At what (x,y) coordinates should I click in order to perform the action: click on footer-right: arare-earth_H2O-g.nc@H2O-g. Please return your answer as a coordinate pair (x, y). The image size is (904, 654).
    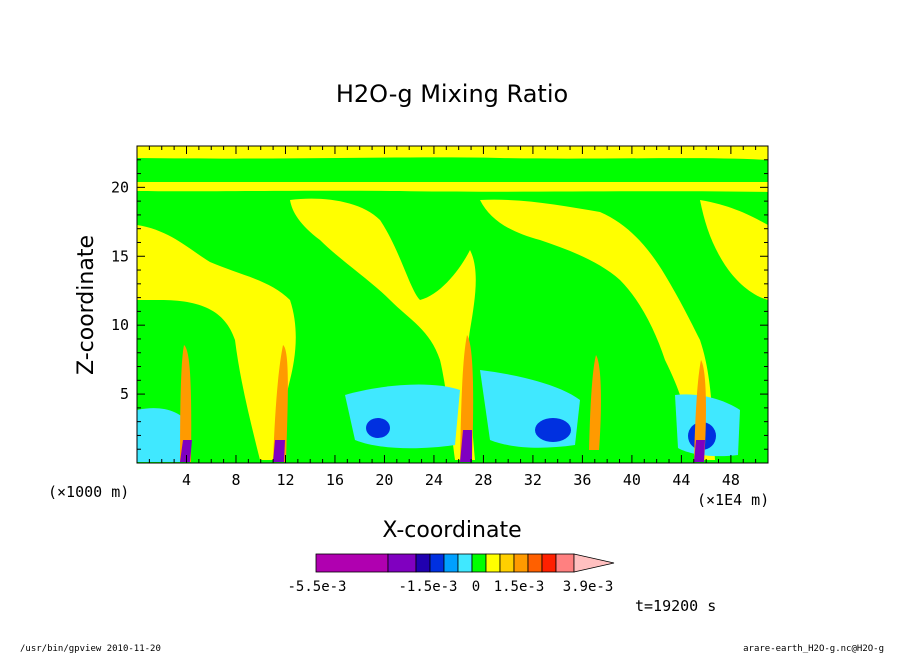
    Looking at the image, I should click on (813, 649).